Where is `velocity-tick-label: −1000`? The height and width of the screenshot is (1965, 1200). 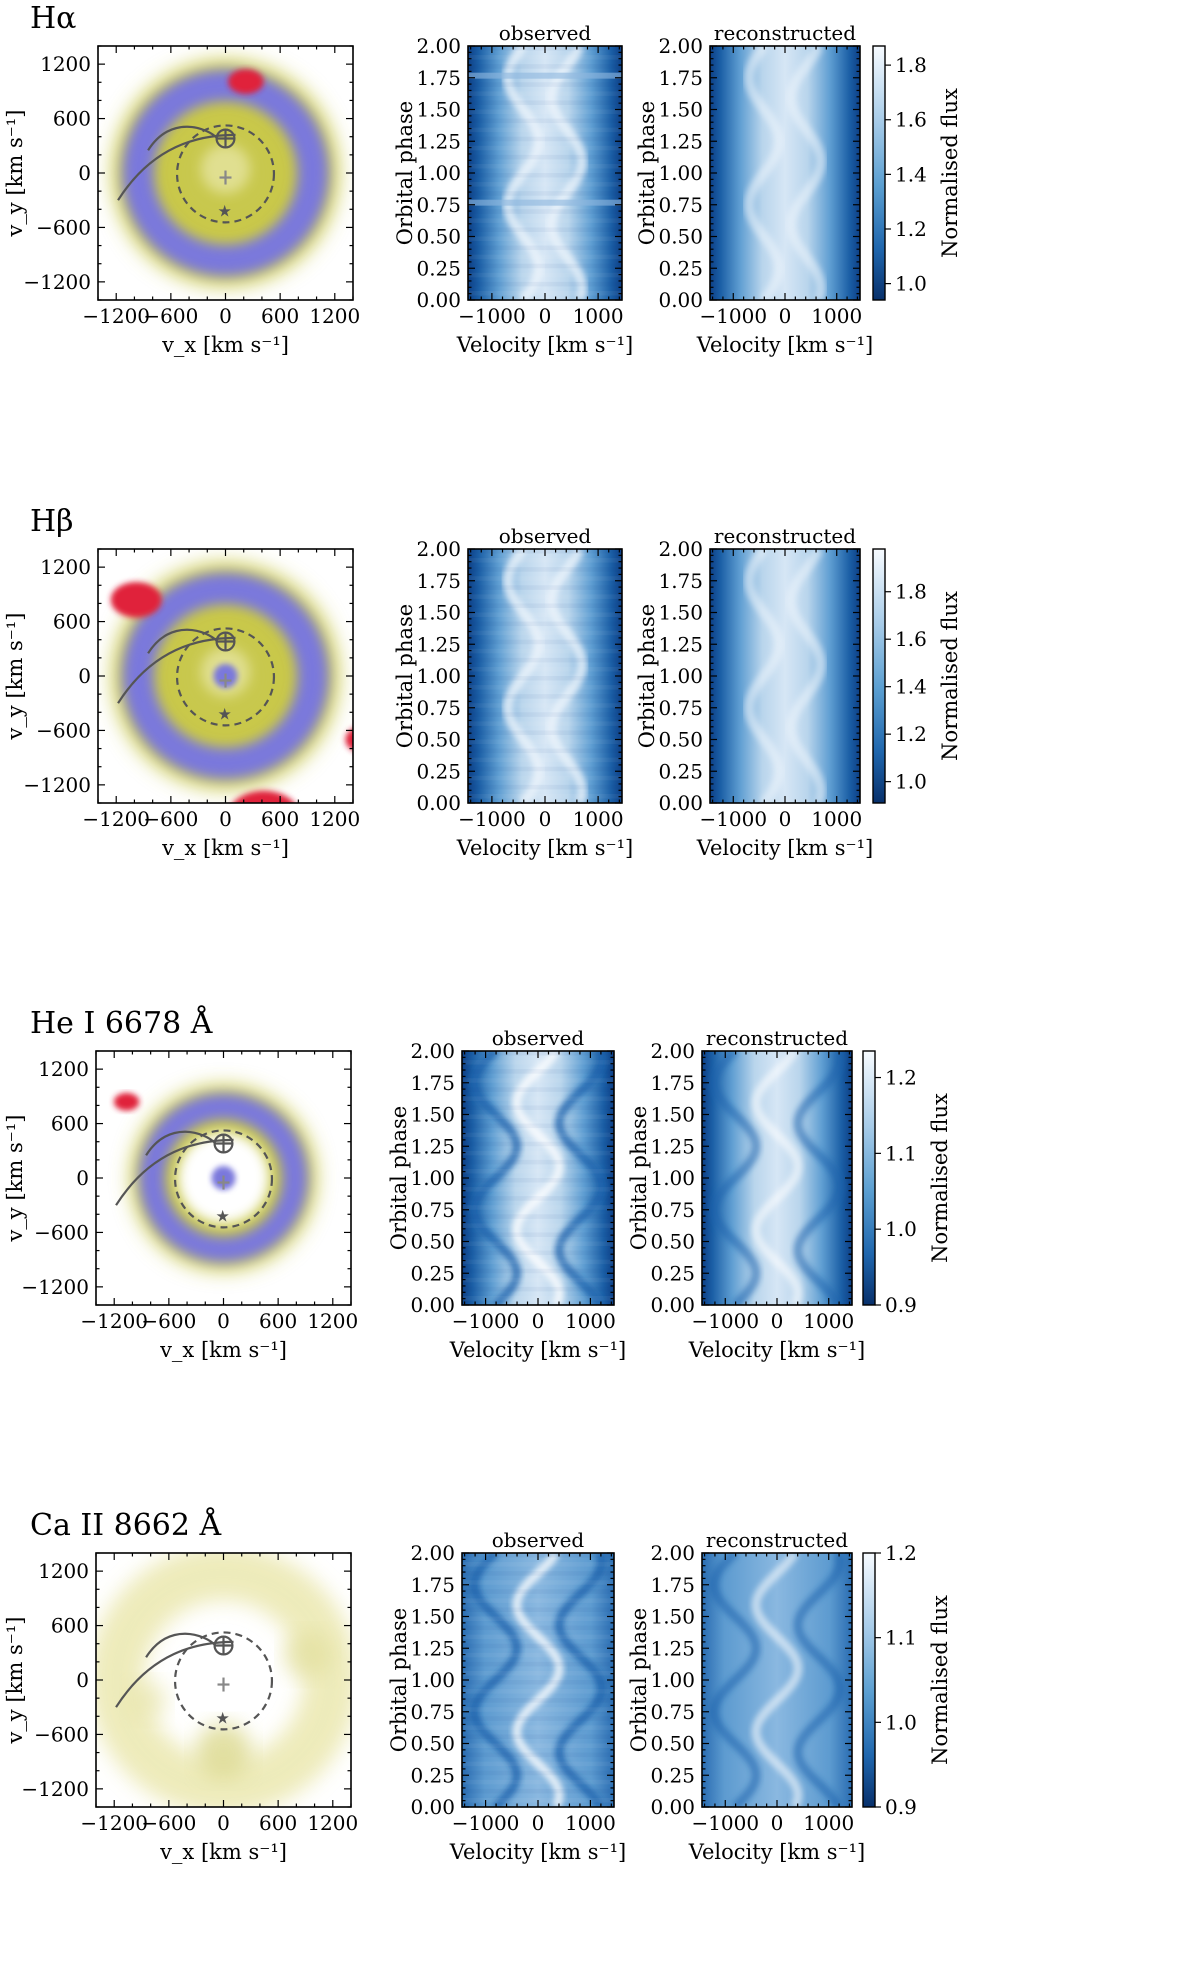 velocity-tick-label: −1000 is located at coordinates (492, 316).